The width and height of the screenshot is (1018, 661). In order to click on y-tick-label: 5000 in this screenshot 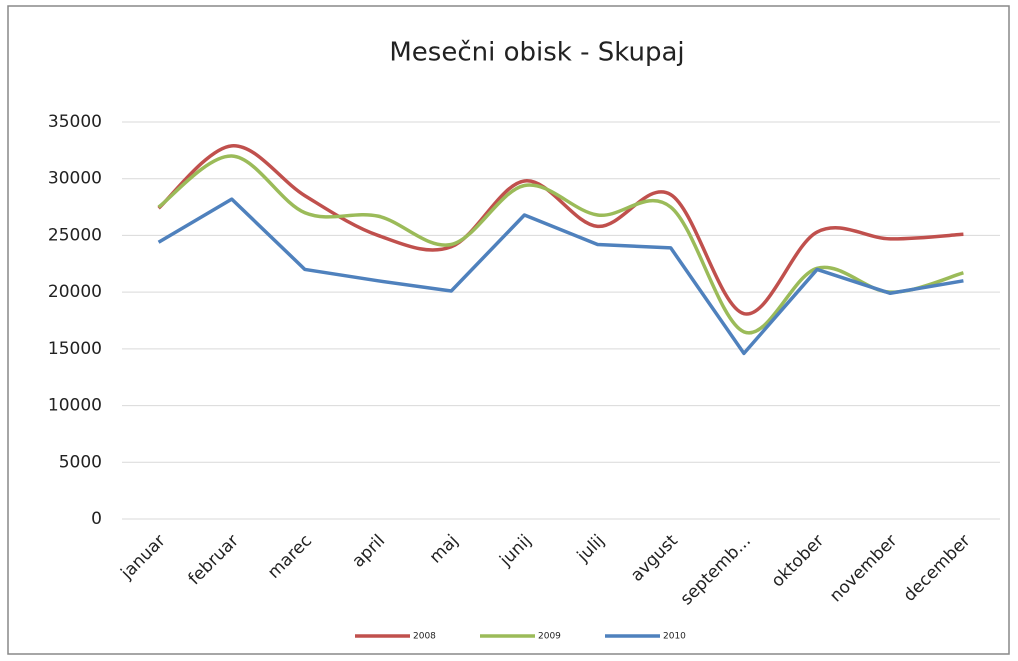, I will do `click(80, 462)`.